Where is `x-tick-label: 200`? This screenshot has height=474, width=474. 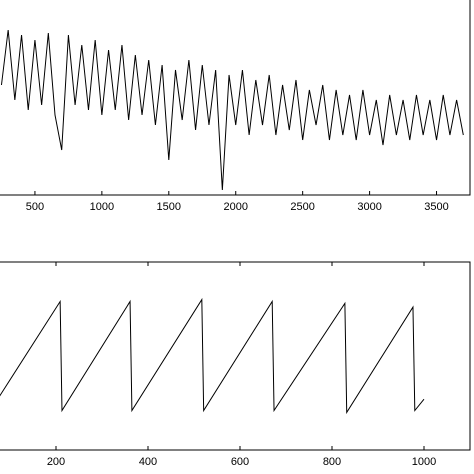
x-tick-label: 200 is located at coordinates (56, 462).